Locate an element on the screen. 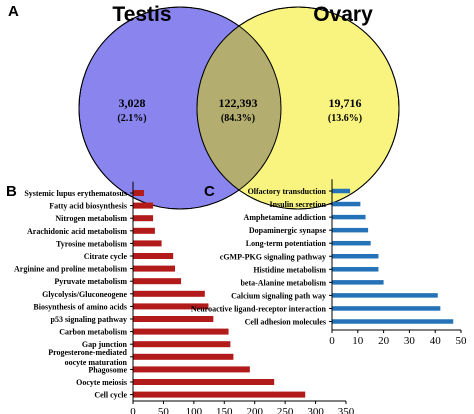 This screenshot has height=414, width=474. chart-c-category-label-2: Amphetamine addiction is located at coordinates (285, 217).